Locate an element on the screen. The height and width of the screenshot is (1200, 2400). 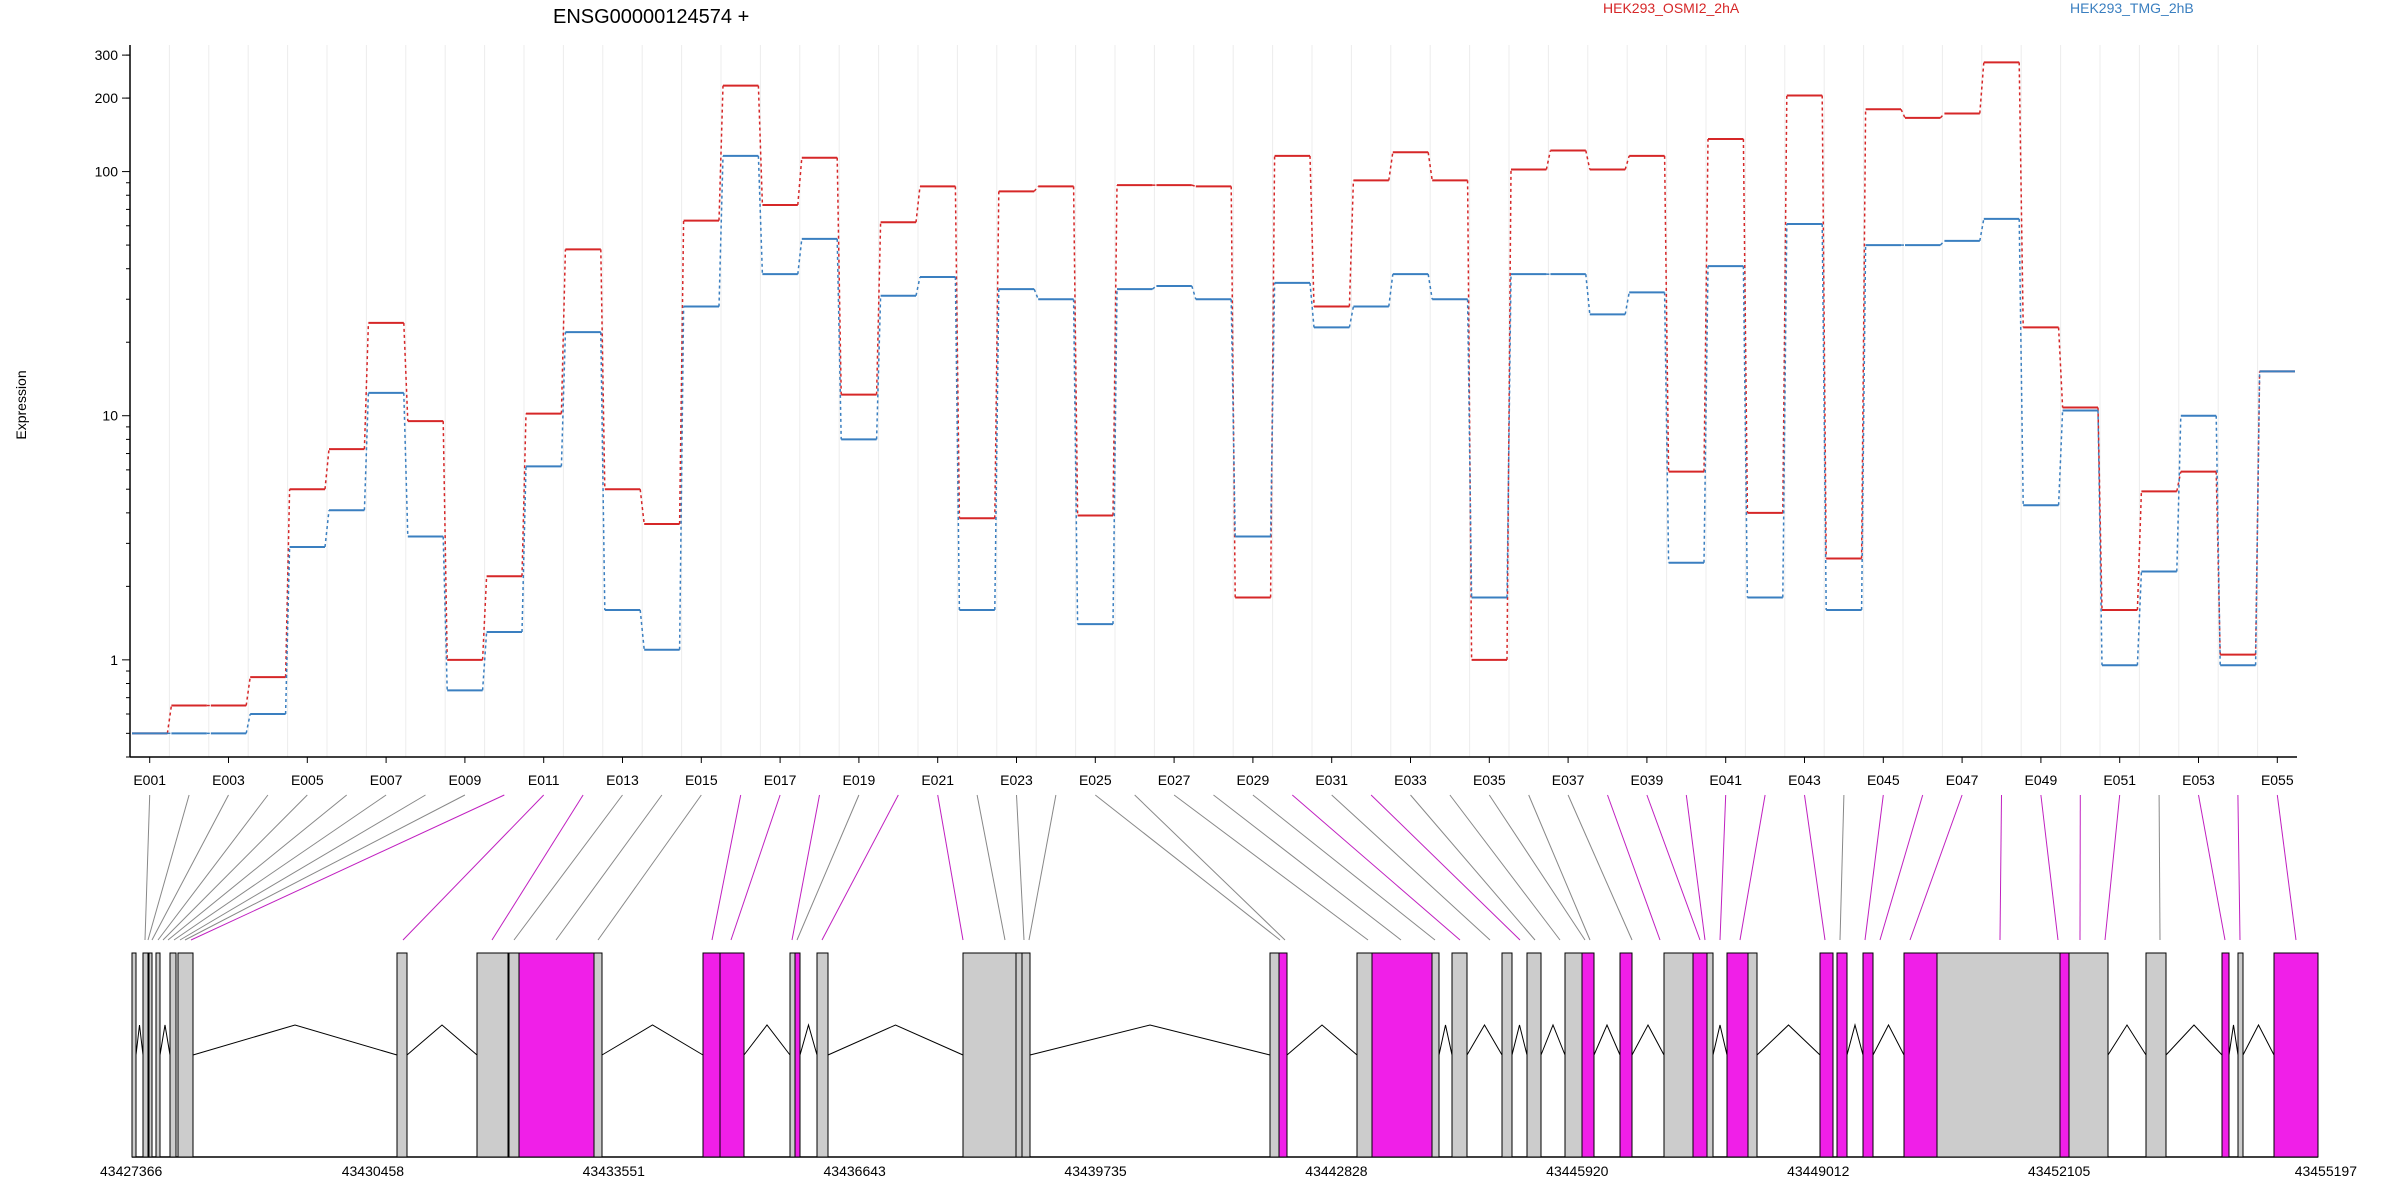
y-tick-label: 10 is located at coordinates (110, 416).